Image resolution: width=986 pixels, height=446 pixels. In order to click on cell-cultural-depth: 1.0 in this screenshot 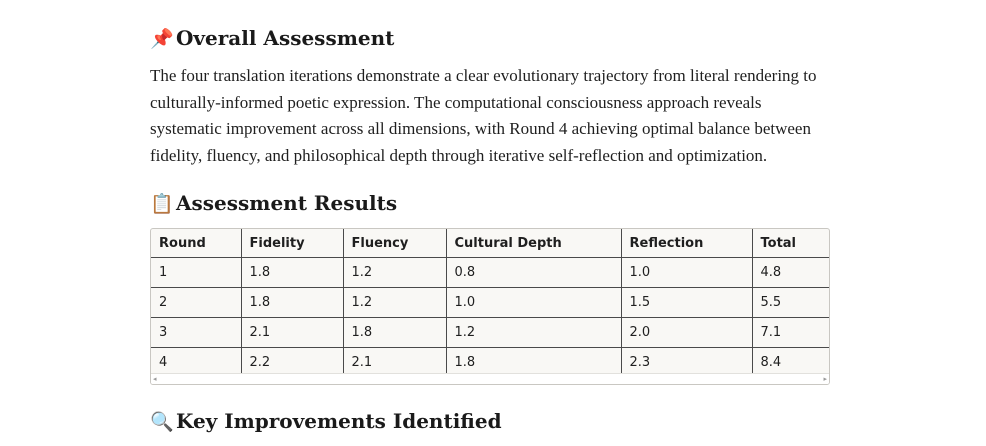, I will do `click(534, 302)`.